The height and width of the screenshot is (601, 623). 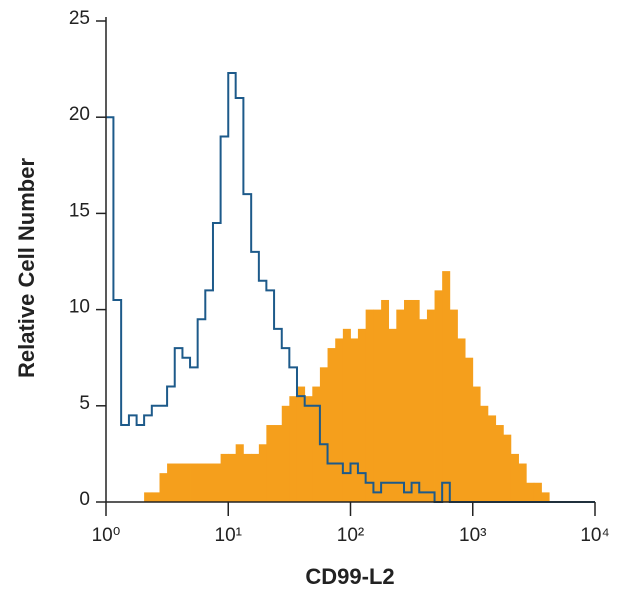 What do you see at coordinates (26, 268) in the screenshot?
I see `y-axis-label: Relative Cell Number` at bounding box center [26, 268].